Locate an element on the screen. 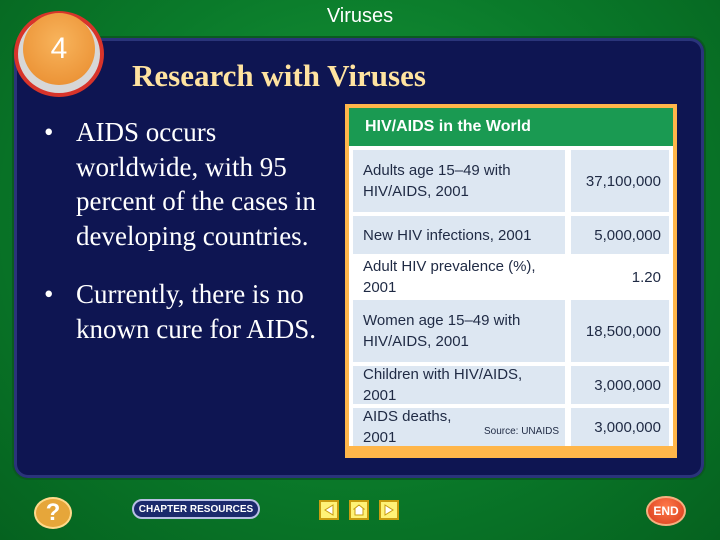 The width and height of the screenshot is (720, 540). row-label: Children with HIV/AIDS, 2001 is located at coordinates (459, 385).